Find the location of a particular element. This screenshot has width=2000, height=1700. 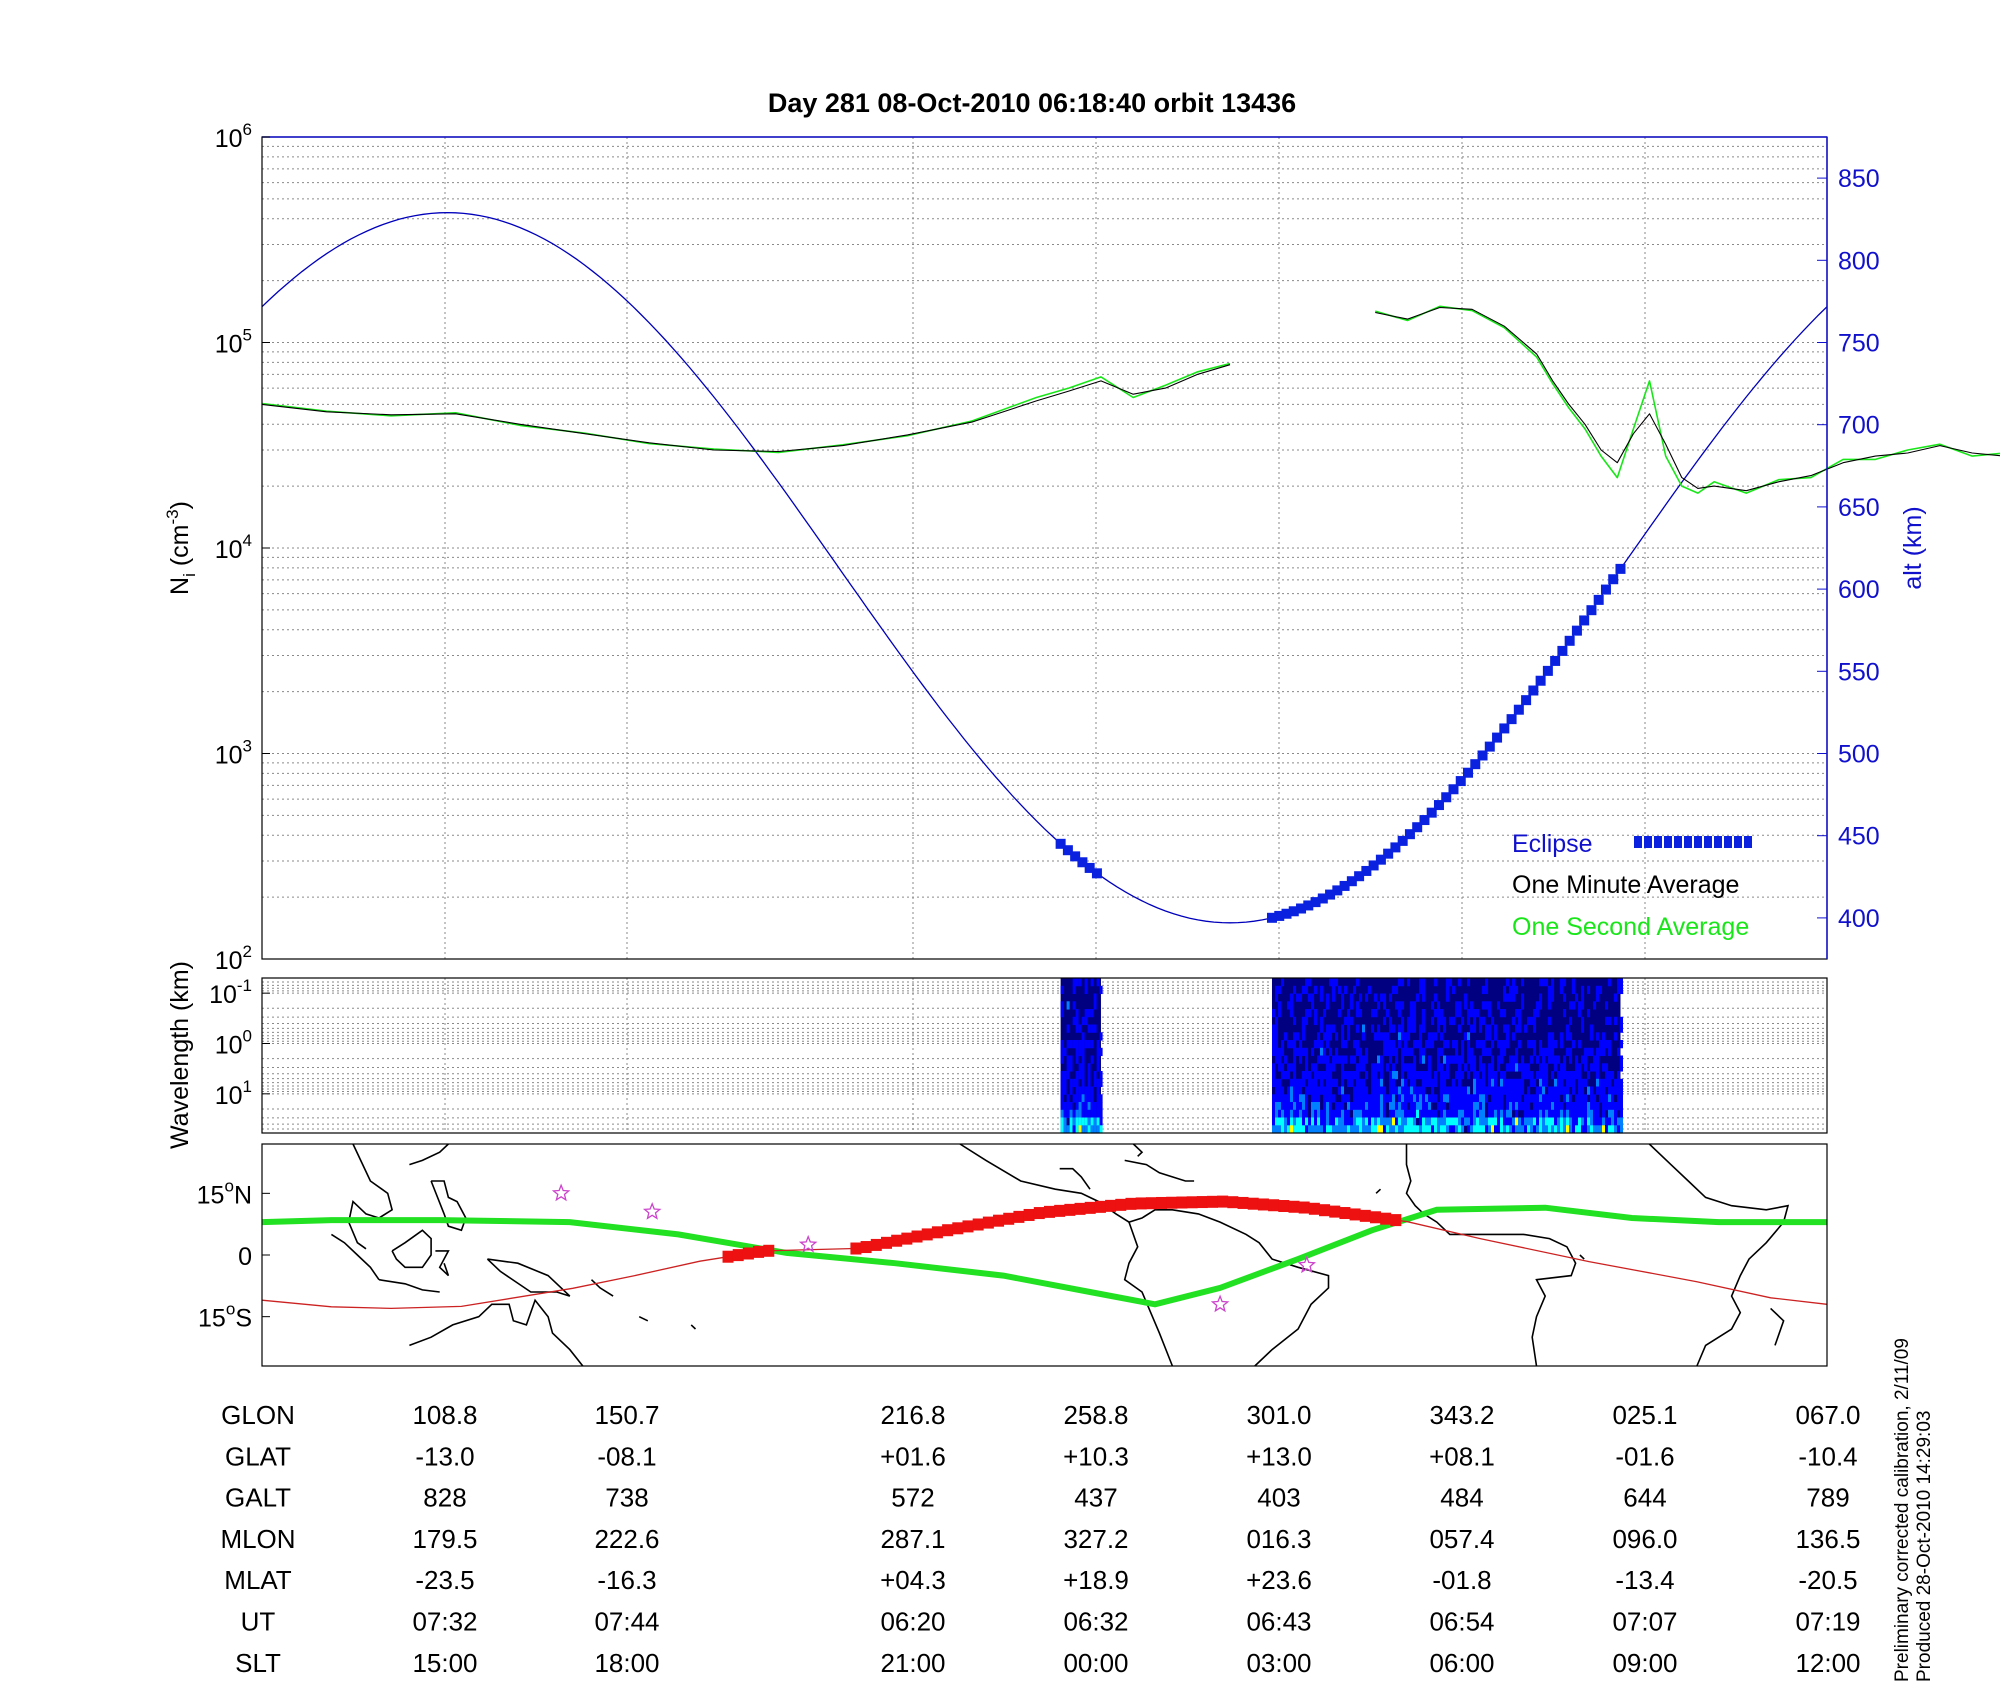

latitude-tick-label: 15oS is located at coordinates (225, 1316).